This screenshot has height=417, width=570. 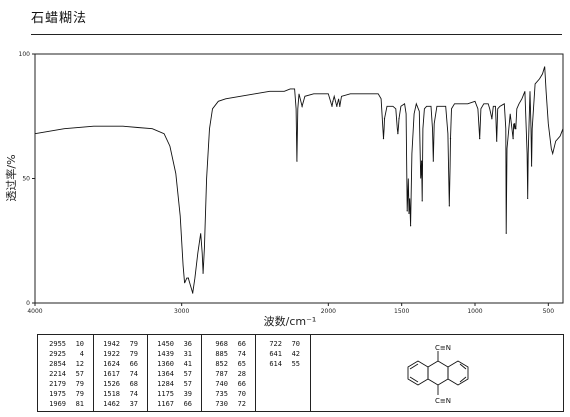 I want to click on peak-transmittance: 68, so click(x=133, y=384).